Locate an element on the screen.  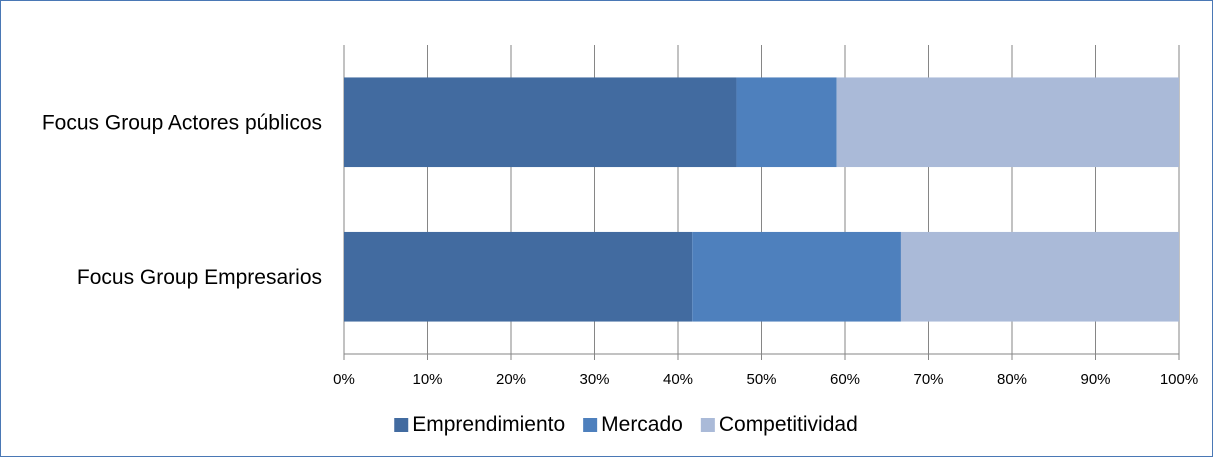
x-tick-label: 100% is located at coordinates (1179, 379).